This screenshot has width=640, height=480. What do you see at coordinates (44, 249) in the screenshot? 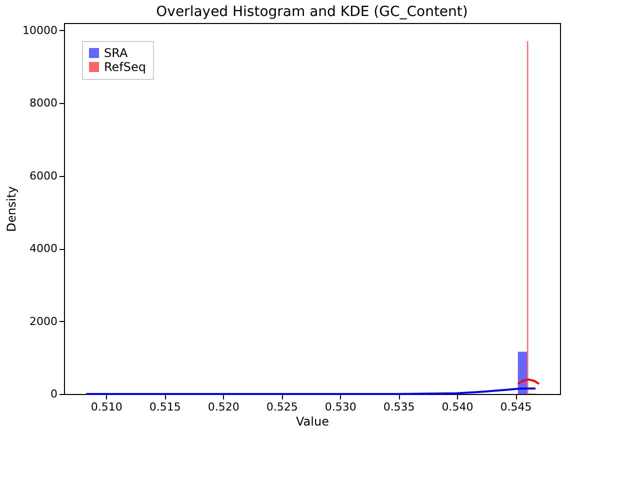
I see `y-tick-label: 4000` at bounding box center [44, 249].